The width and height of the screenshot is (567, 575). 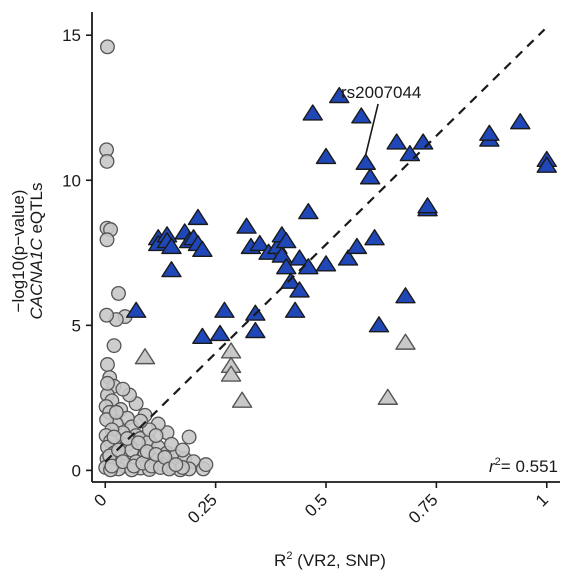 I want to click on x-axis-title: R2 (VR2, SNP), so click(x=330, y=560).